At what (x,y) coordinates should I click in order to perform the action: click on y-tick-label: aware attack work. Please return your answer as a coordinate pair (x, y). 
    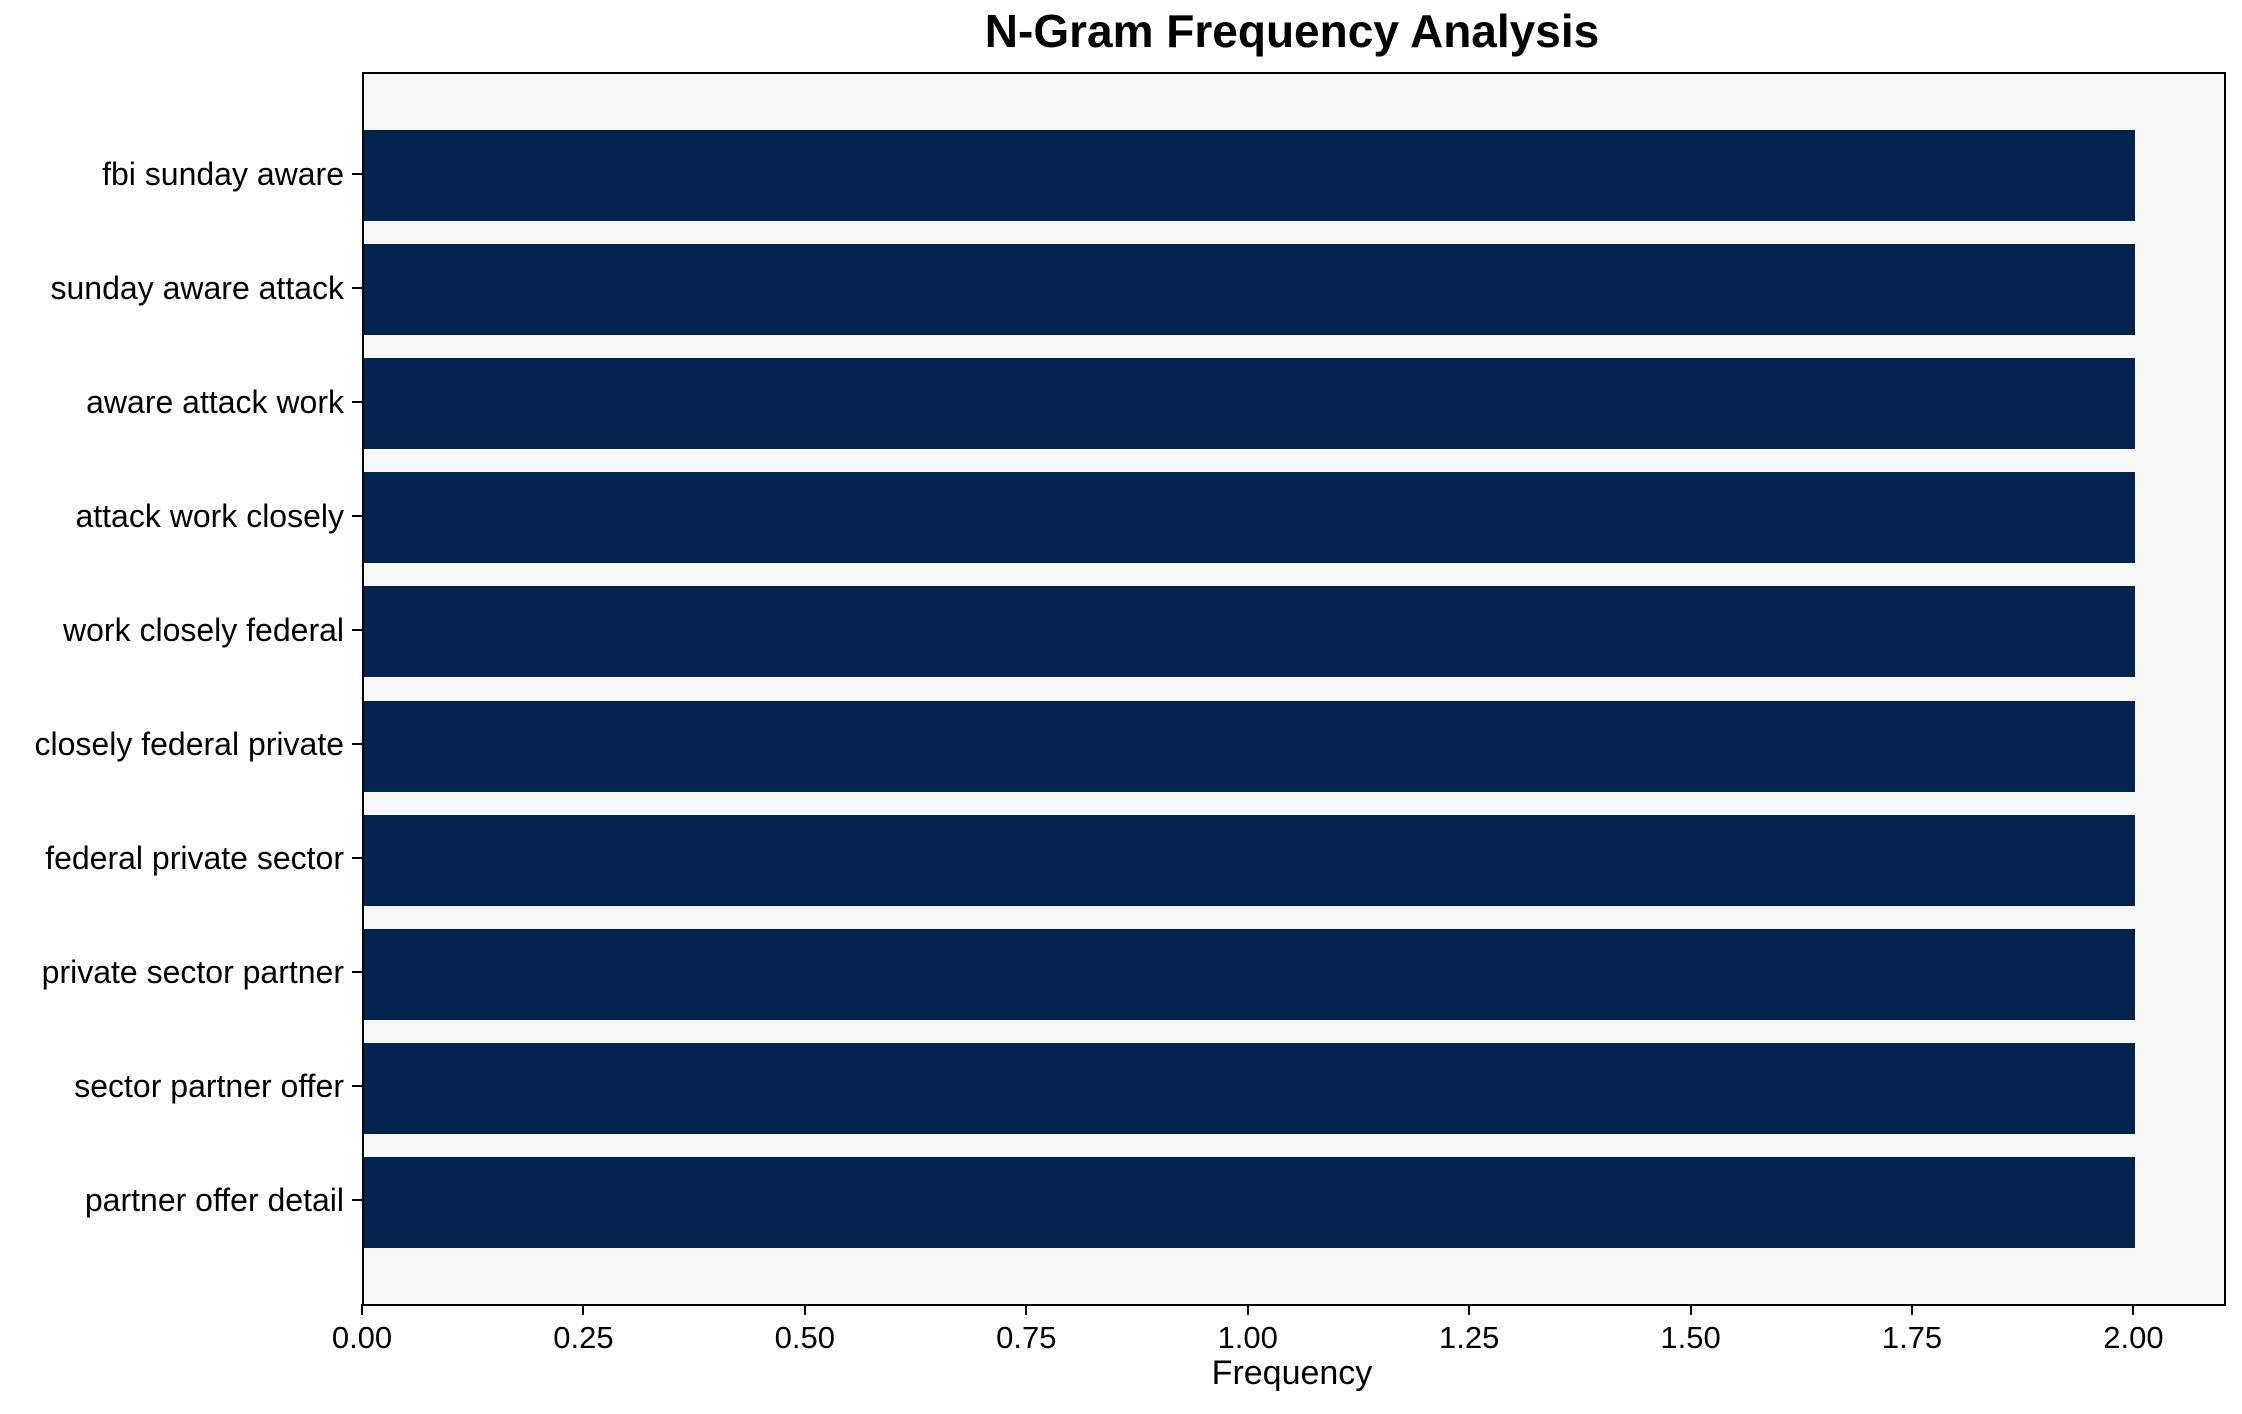
    Looking at the image, I should click on (215, 401).